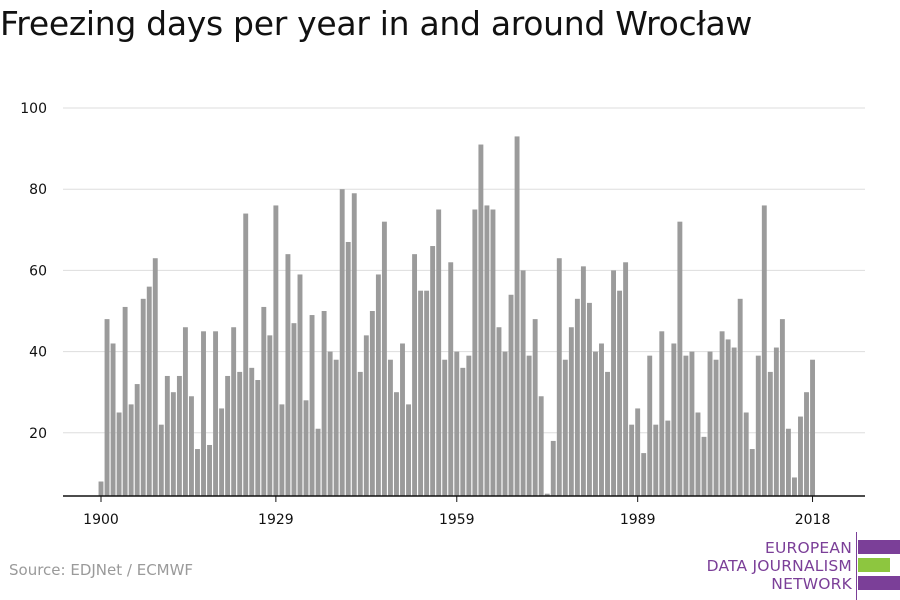 The height and width of the screenshot is (600, 900). I want to click on bar-1940, so click(342, 342).